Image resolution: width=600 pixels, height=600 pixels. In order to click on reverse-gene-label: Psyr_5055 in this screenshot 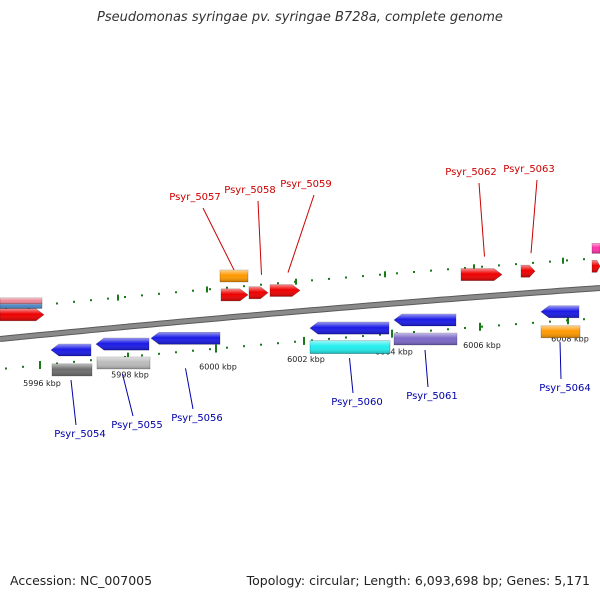, I will do `click(137, 425)`.